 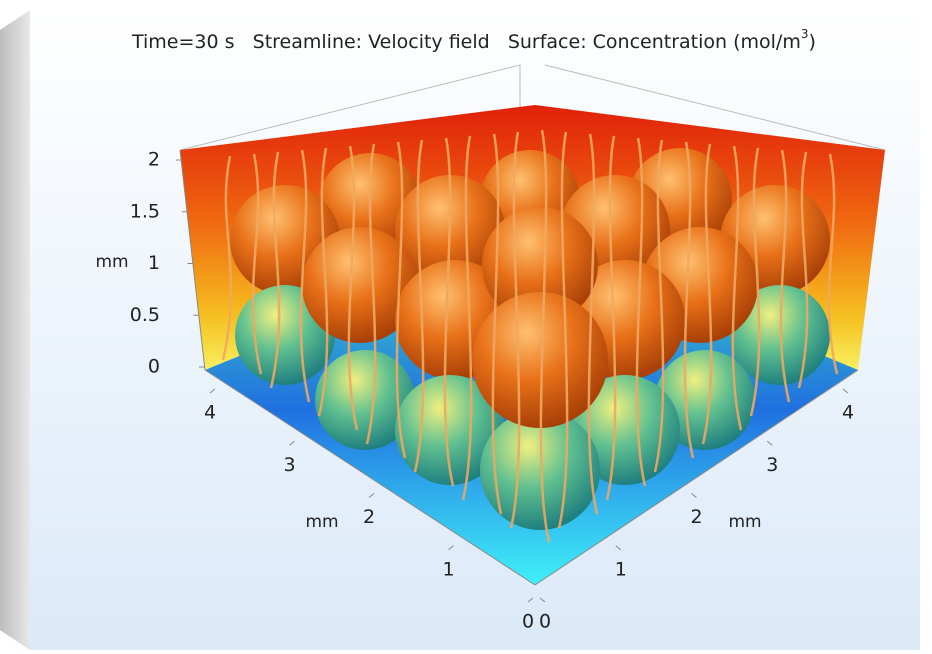 What do you see at coordinates (369, 517) in the screenshot?
I see `x-tick-label: 2` at bounding box center [369, 517].